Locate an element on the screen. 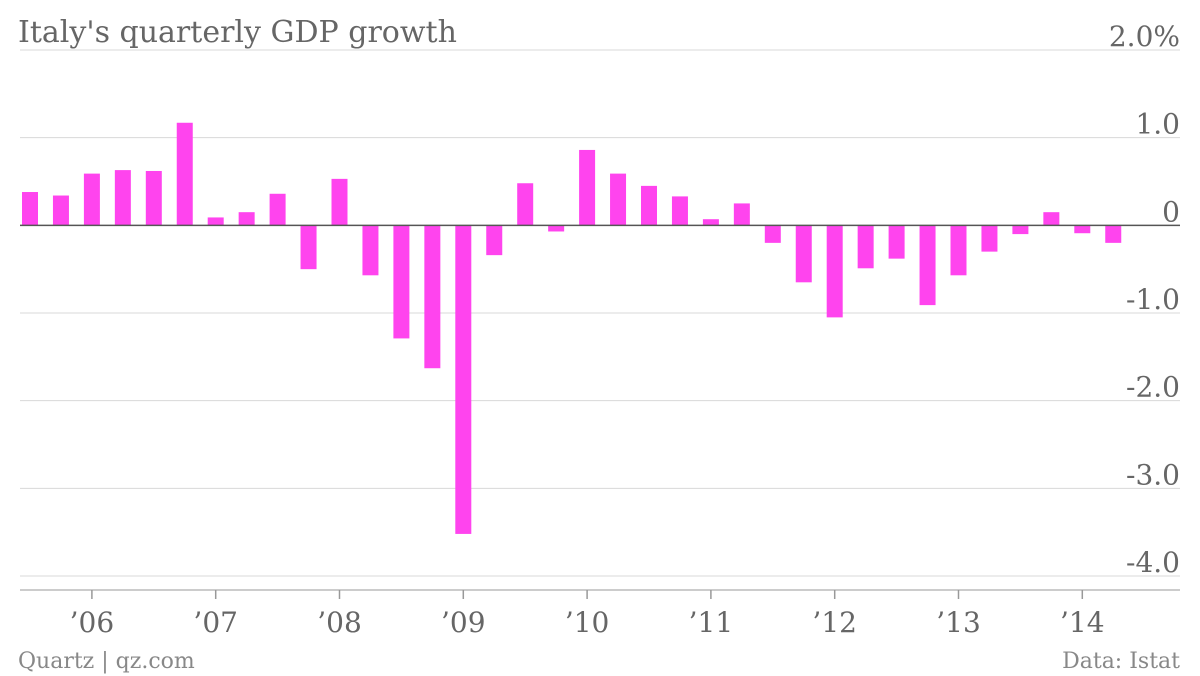  x-tick-label: ’06 is located at coordinates (92, 622).